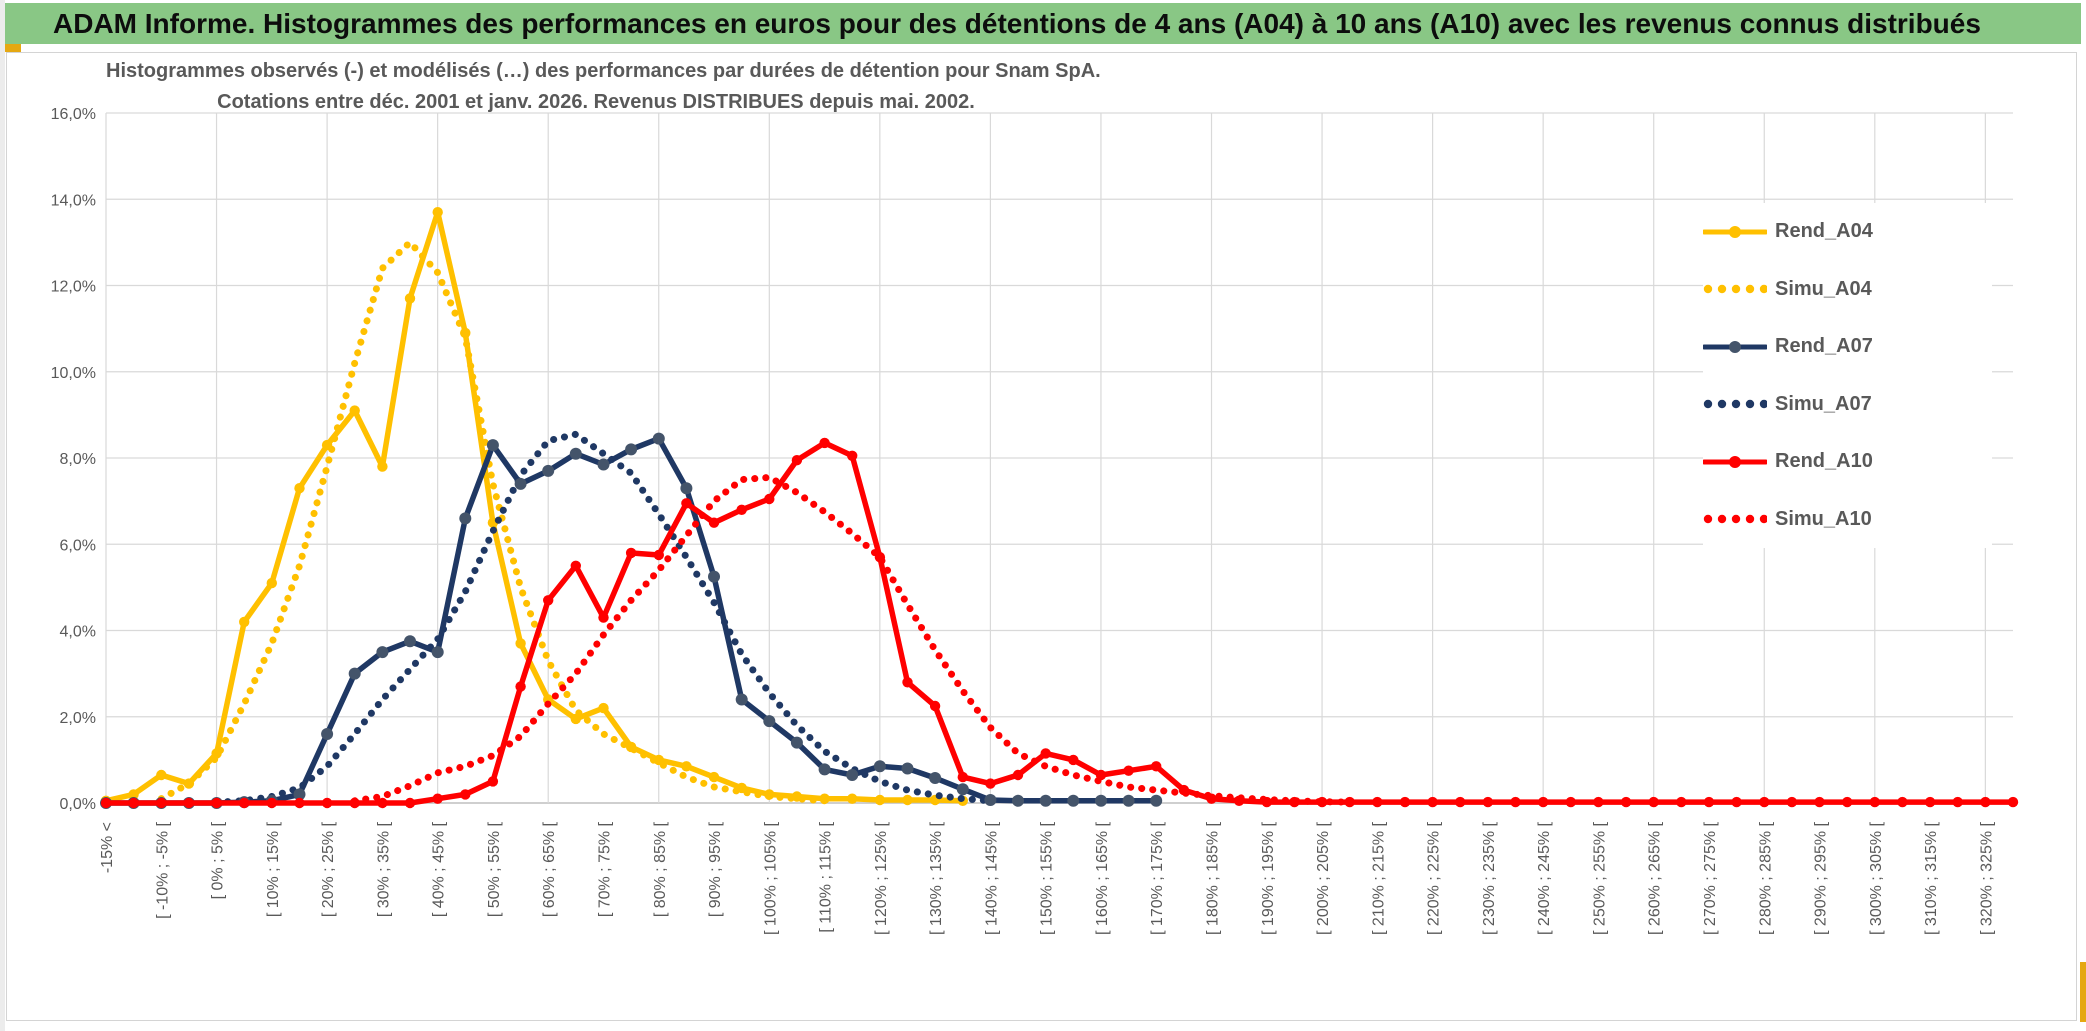 The width and height of the screenshot is (2086, 1031). I want to click on x-tick-label: [ 280% ; 285% [, so click(1765, 878).